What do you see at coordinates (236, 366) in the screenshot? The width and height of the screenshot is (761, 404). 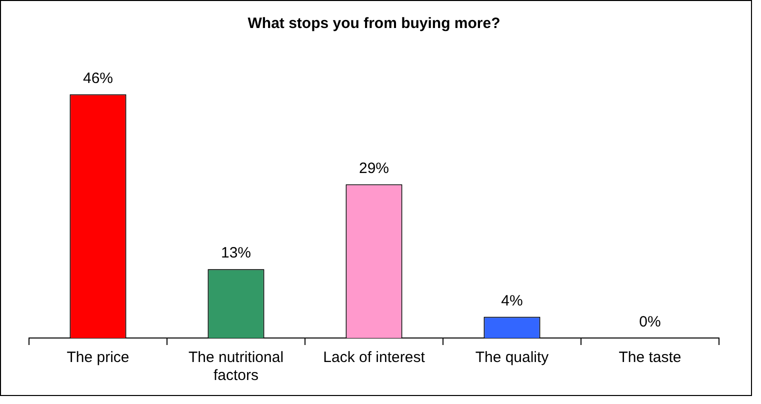 I see `x-tick-label: The nutritional factors` at bounding box center [236, 366].